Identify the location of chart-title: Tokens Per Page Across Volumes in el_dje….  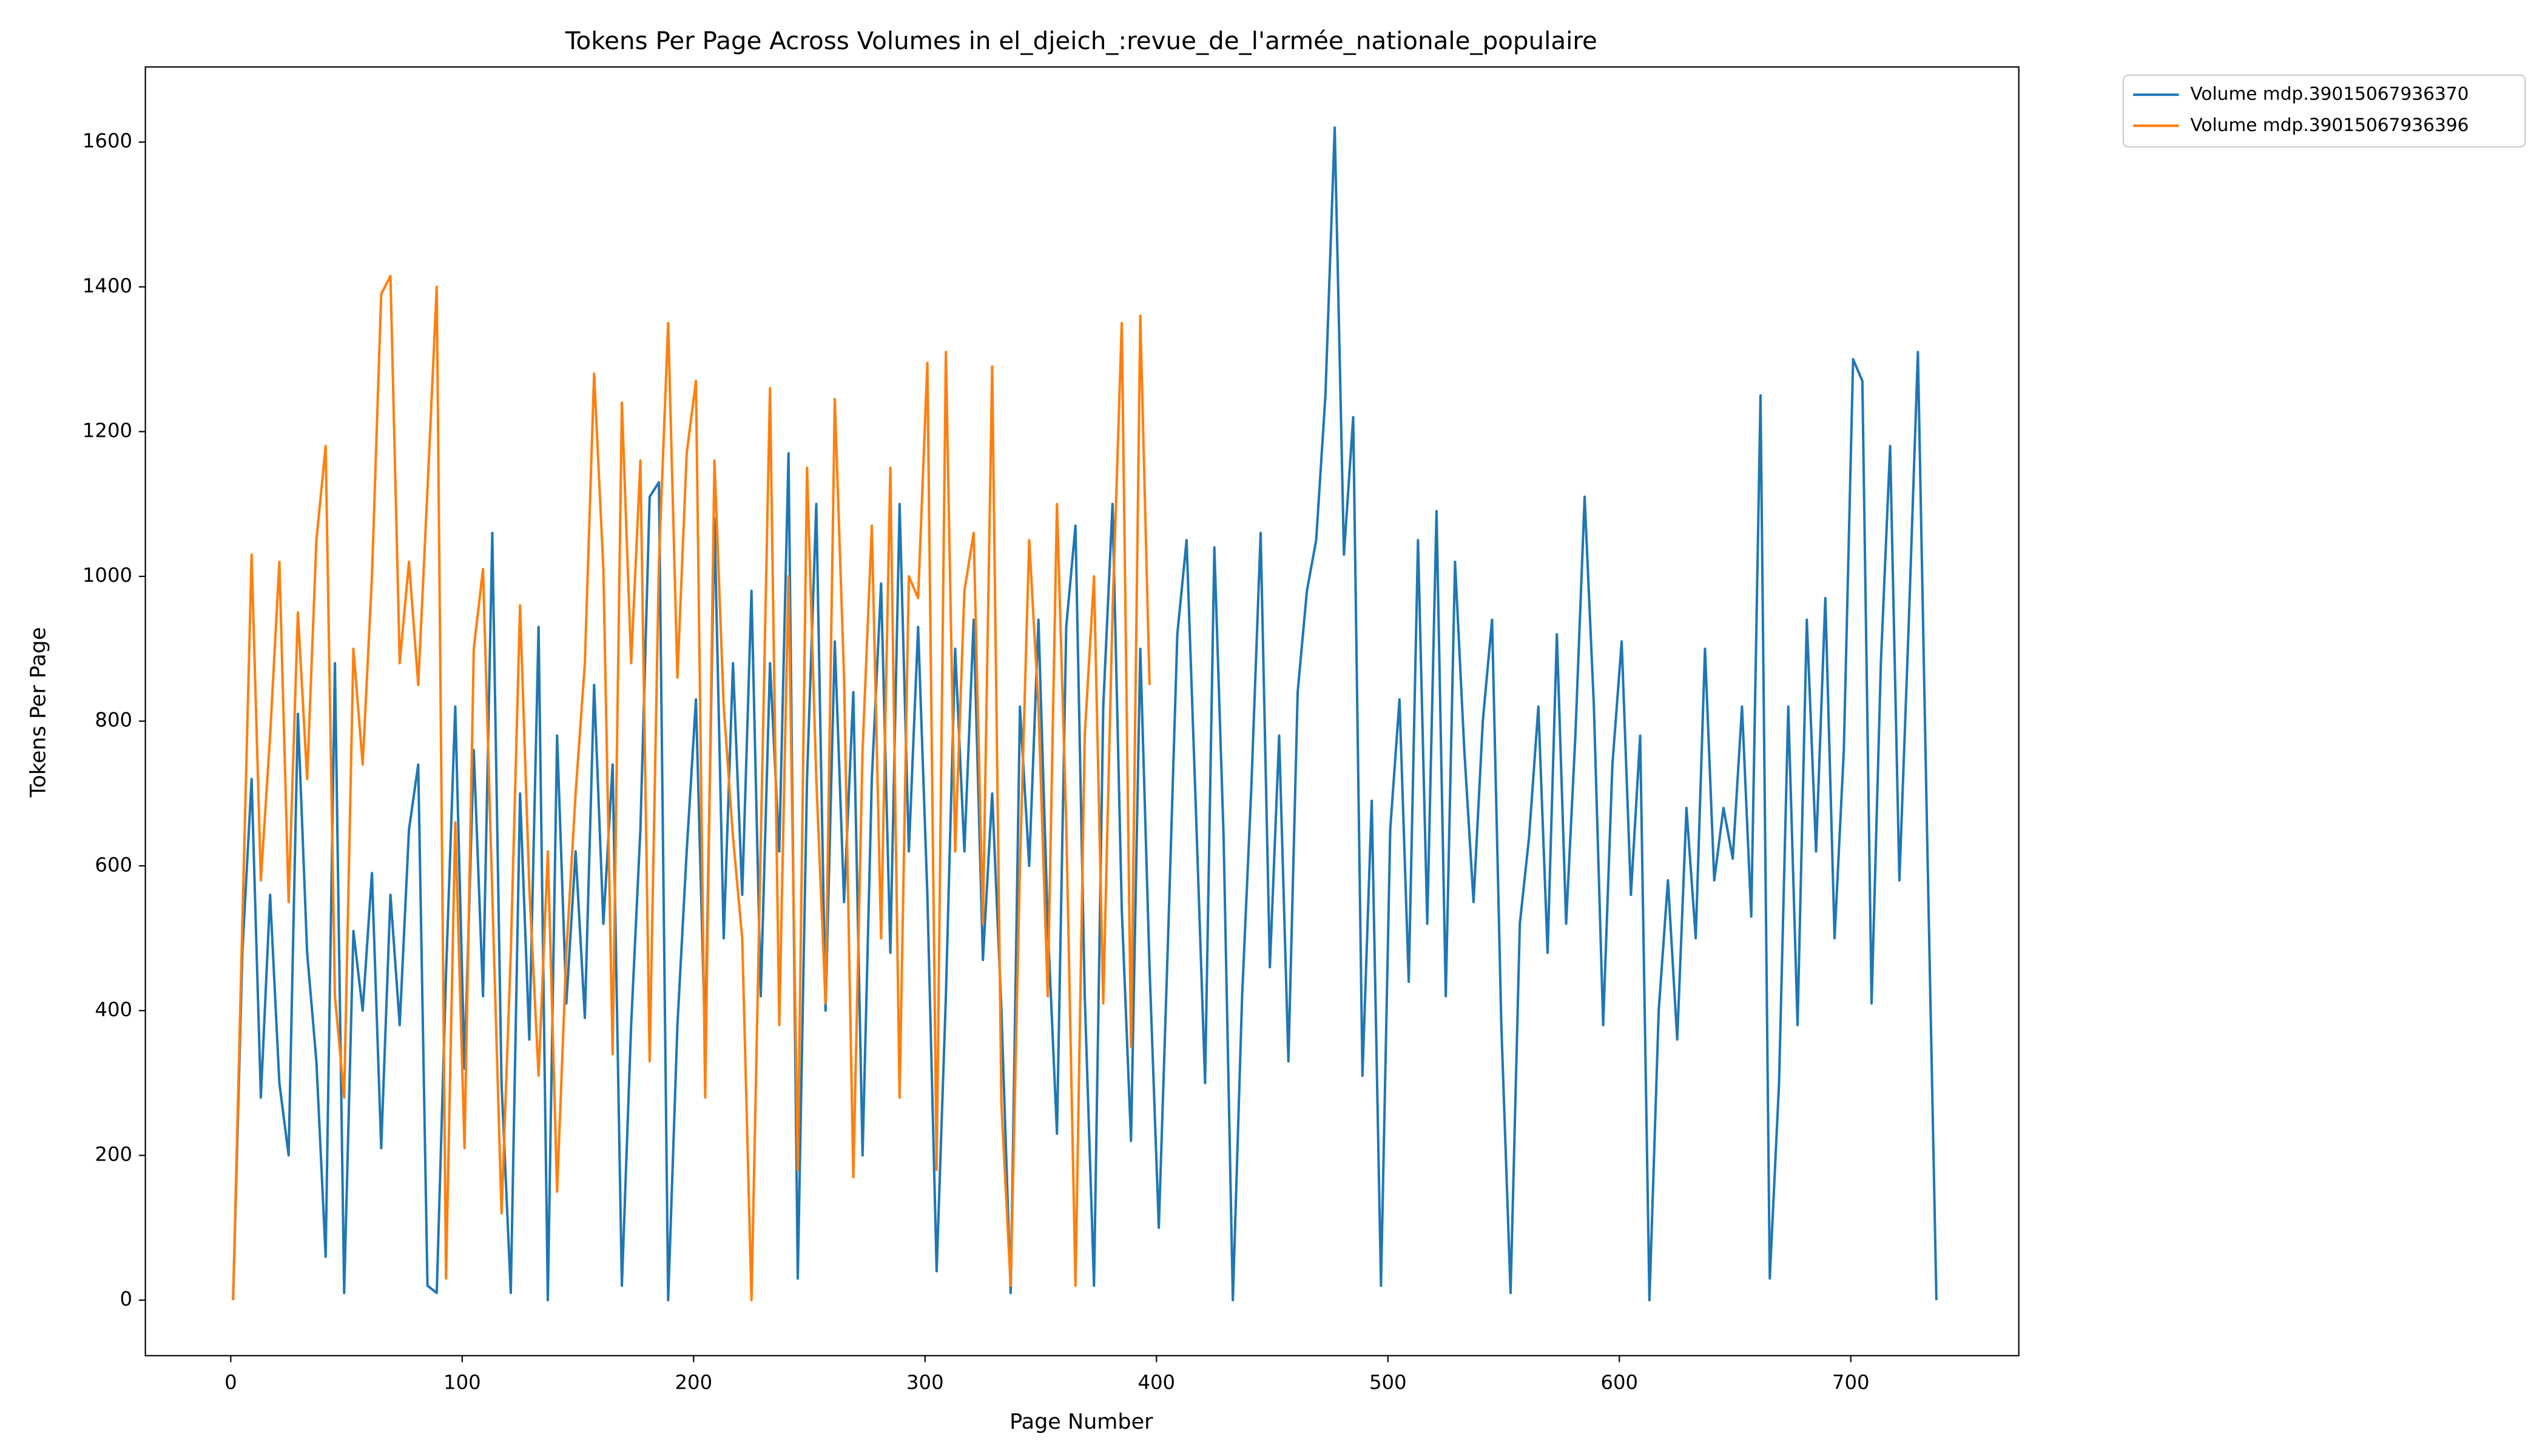
(1081, 41).